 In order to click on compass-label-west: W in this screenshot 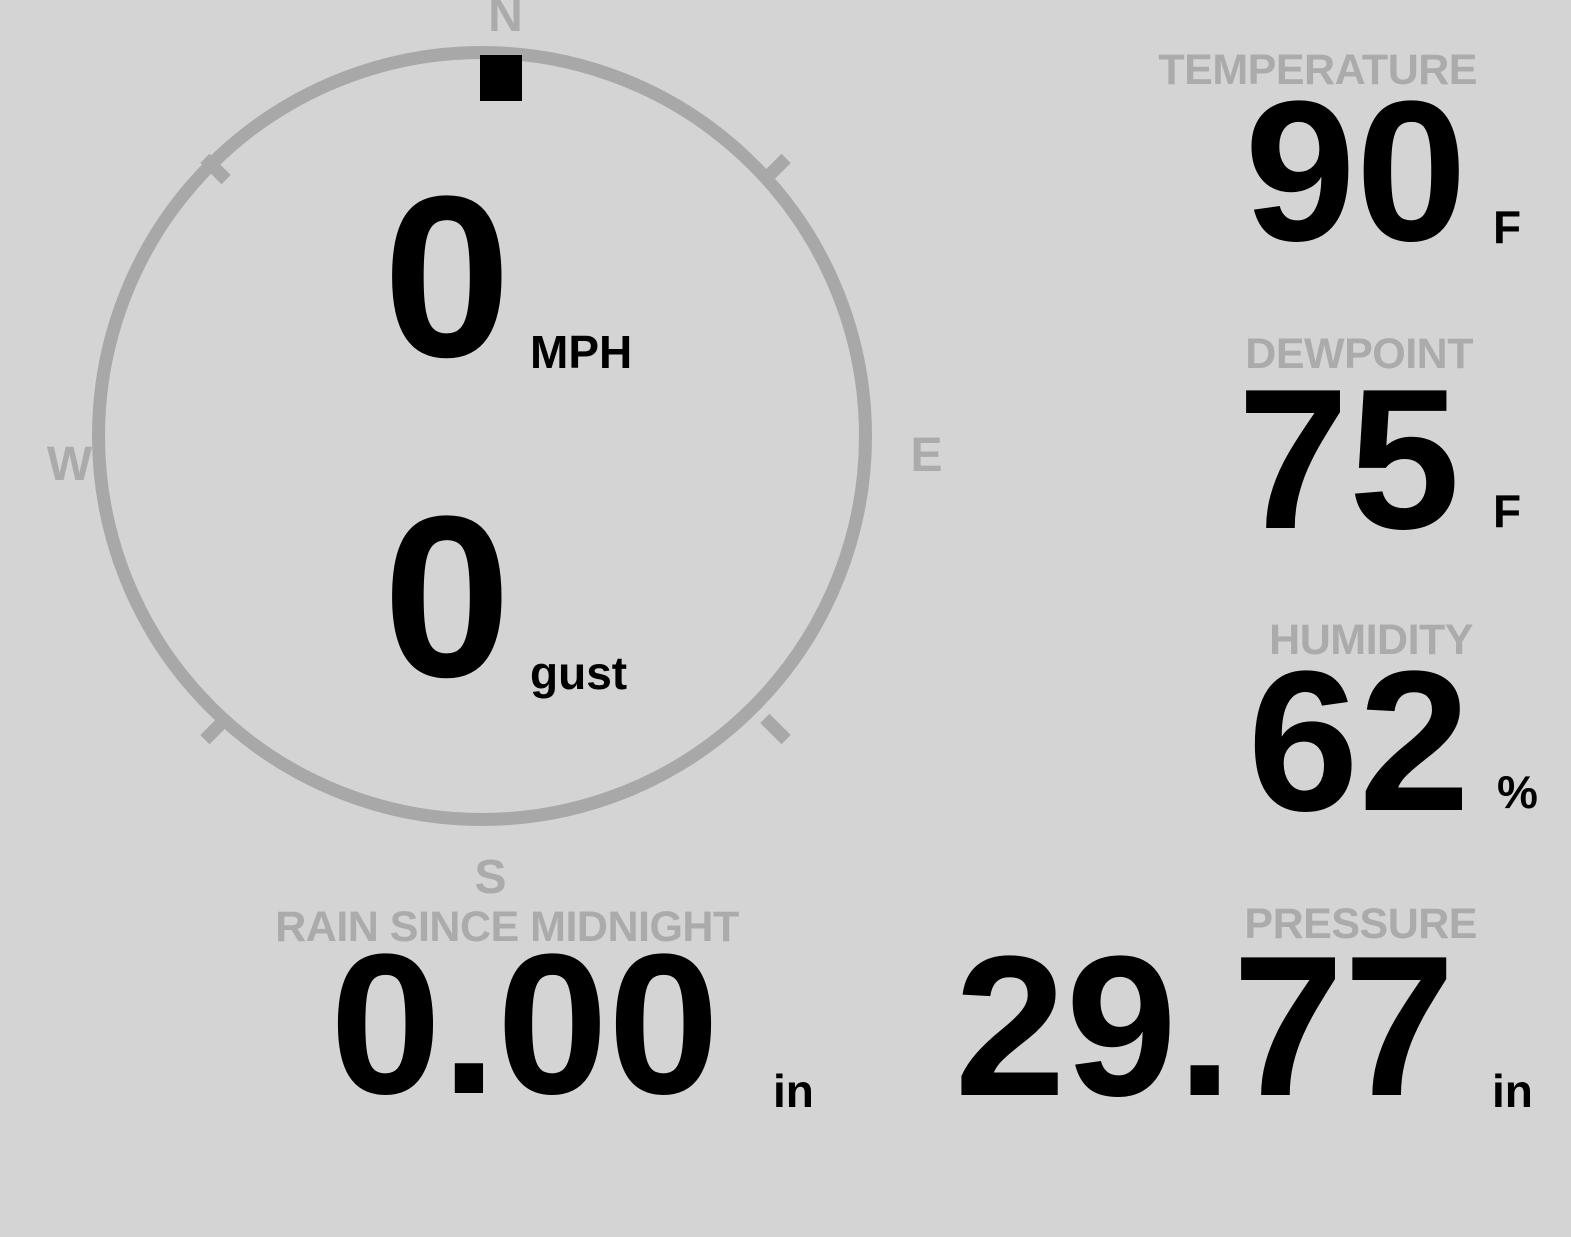, I will do `click(69, 464)`.